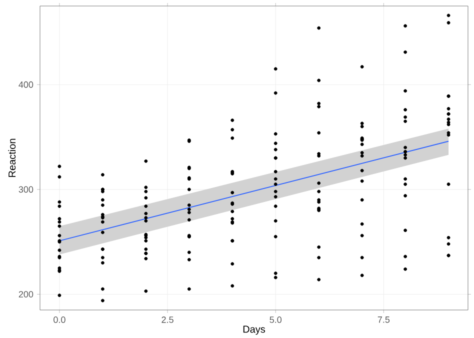  Describe the element at coordinates (26, 294) in the screenshot. I see `y-tick-label: 200` at that location.